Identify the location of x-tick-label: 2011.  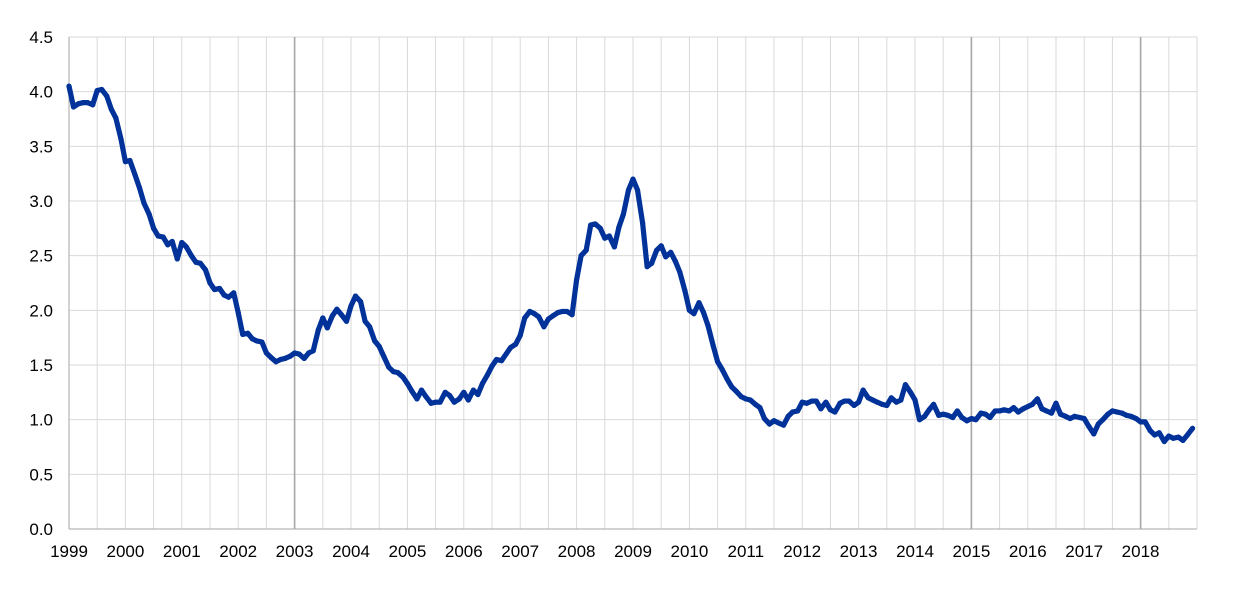
(746, 551).